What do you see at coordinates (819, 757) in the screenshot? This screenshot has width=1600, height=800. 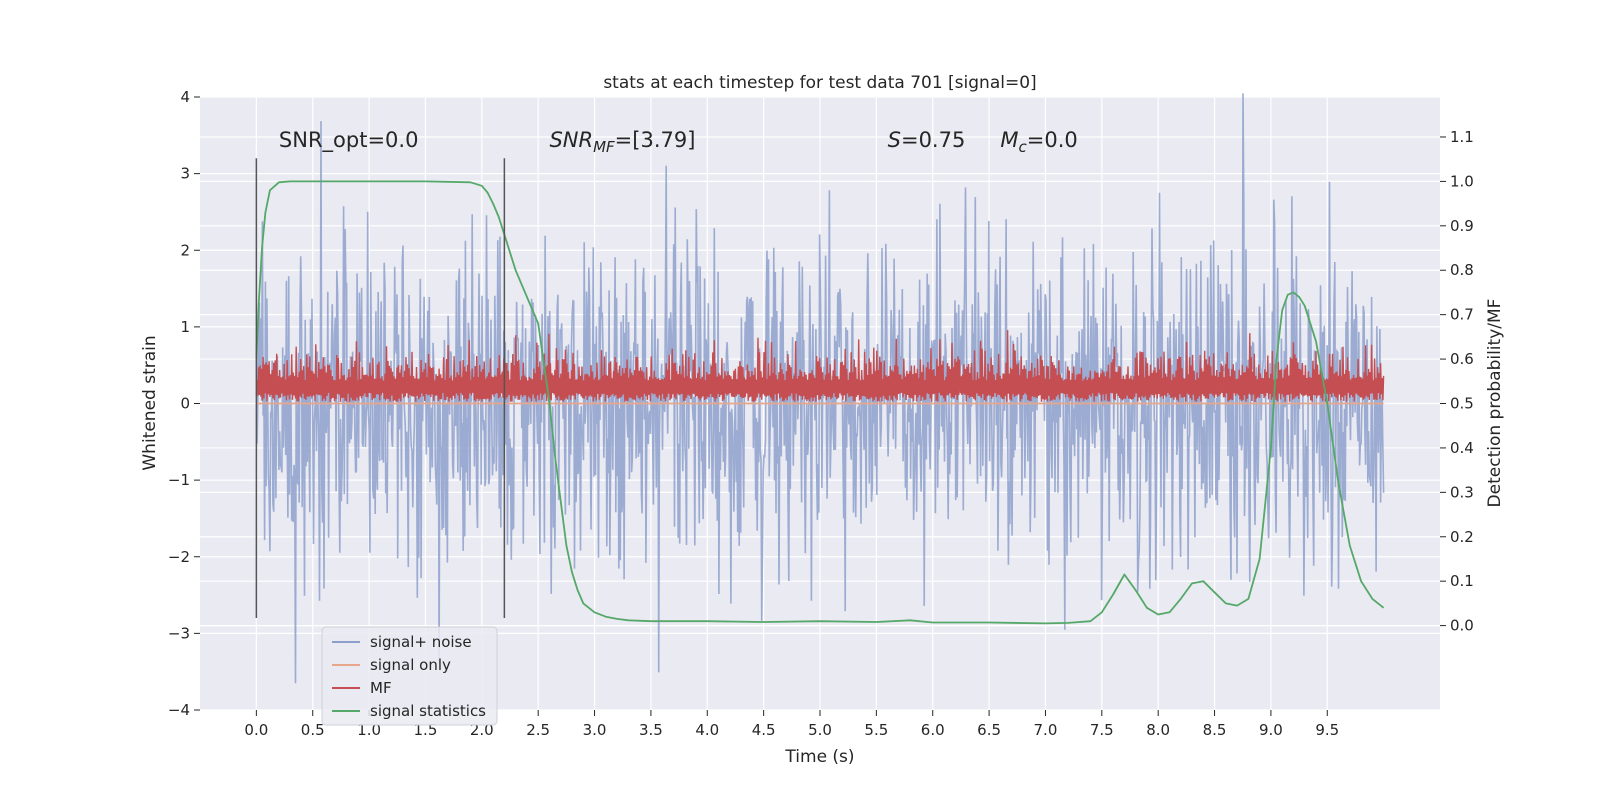 I see `x-axis-label: Time (s)` at bounding box center [819, 757].